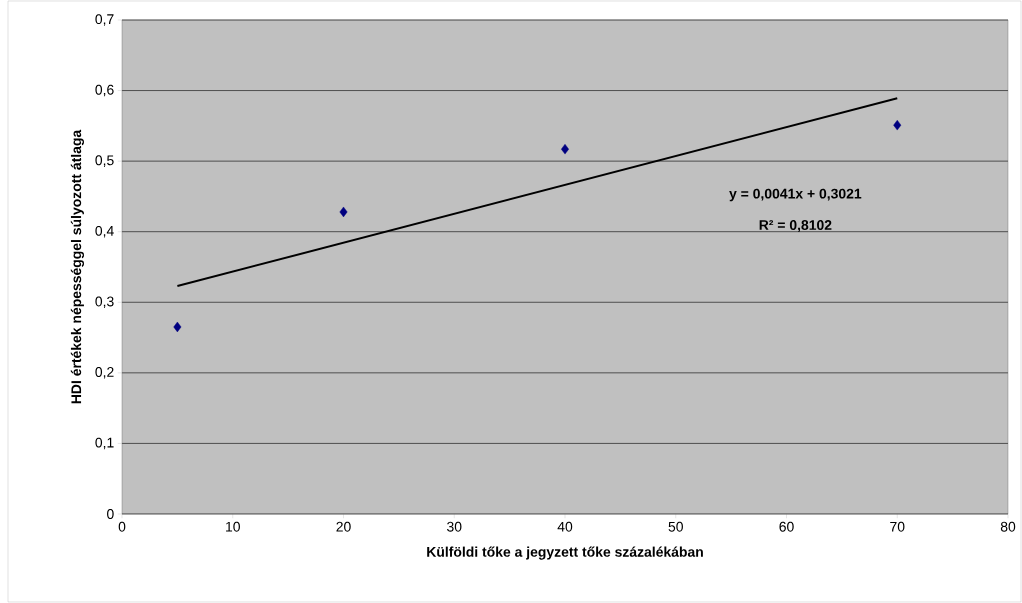 Image resolution: width=1022 pixels, height=603 pixels. I want to click on x-tick-label: 0, so click(122, 526).